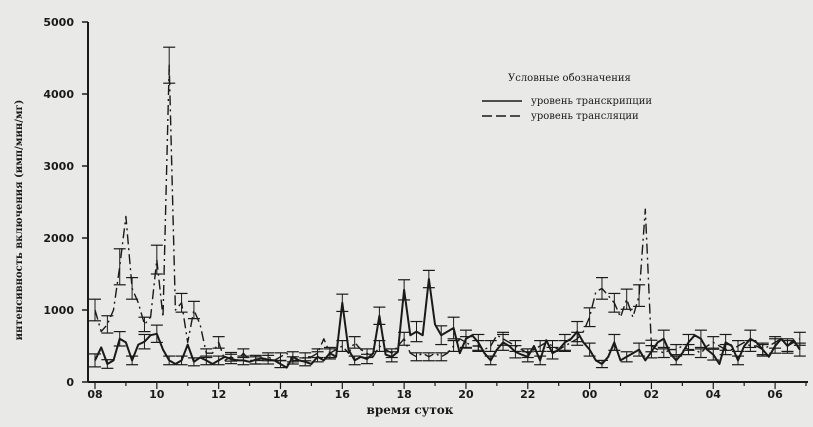  What do you see at coordinates (58, 310) in the screenshot?
I see `y-tick-label: 1000` at bounding box center [58, 310].